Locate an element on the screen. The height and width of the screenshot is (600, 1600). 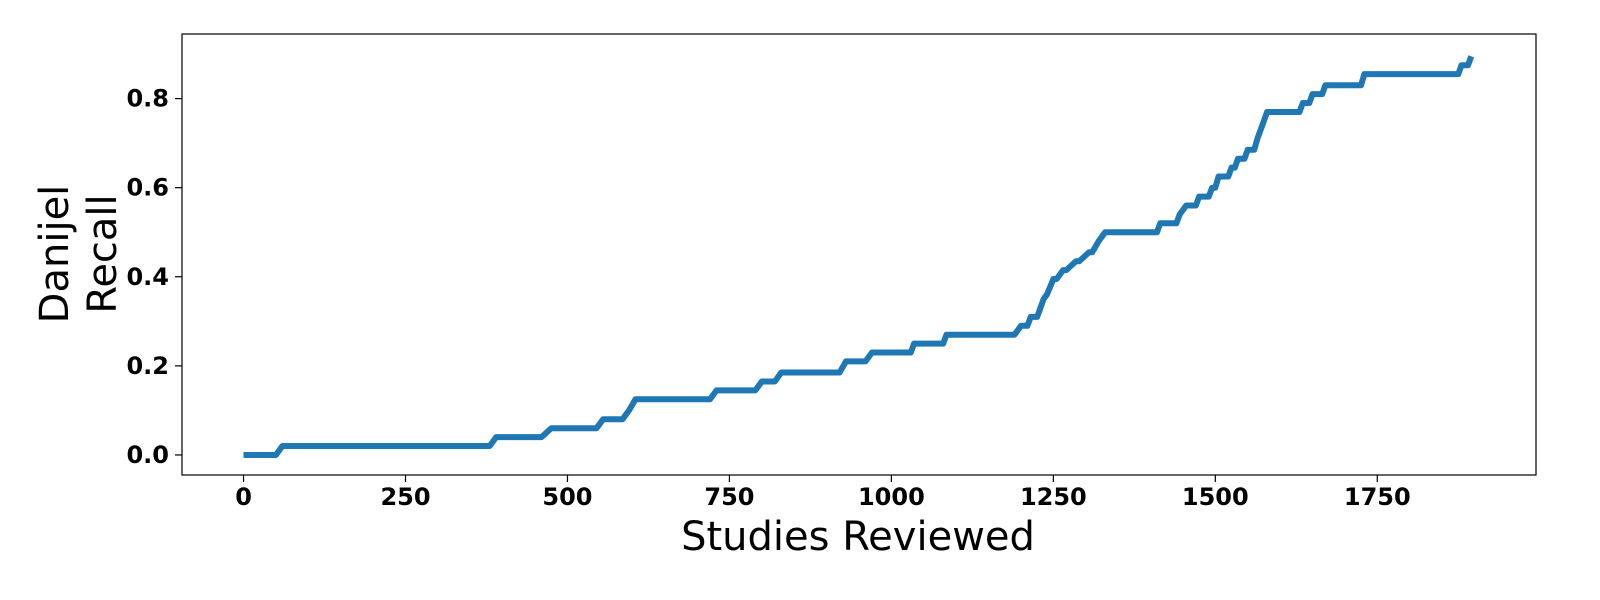
x-tick-label: 250 is located at coordinates (405, 497).